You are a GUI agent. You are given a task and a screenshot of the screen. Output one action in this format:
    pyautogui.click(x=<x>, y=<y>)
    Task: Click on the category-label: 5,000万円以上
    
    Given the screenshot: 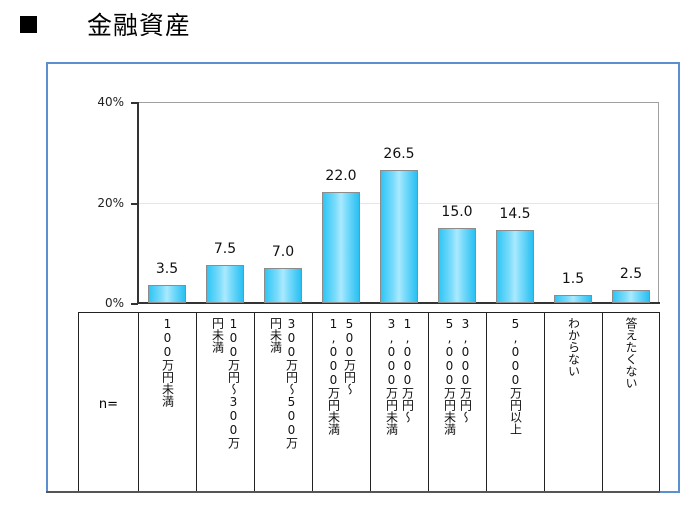 What is the action you would take?
    pyautogui.click(x=515, y=376)
    